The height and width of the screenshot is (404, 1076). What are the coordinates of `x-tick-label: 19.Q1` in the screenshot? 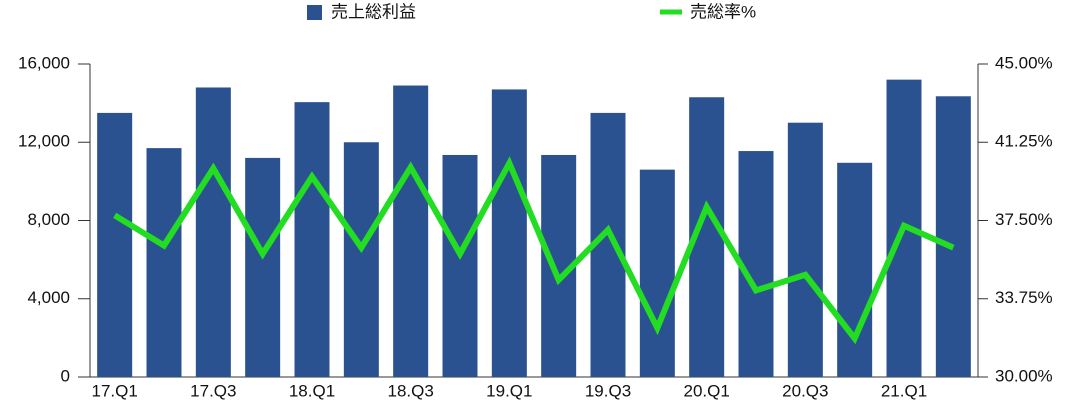 It's located at (509, 390).